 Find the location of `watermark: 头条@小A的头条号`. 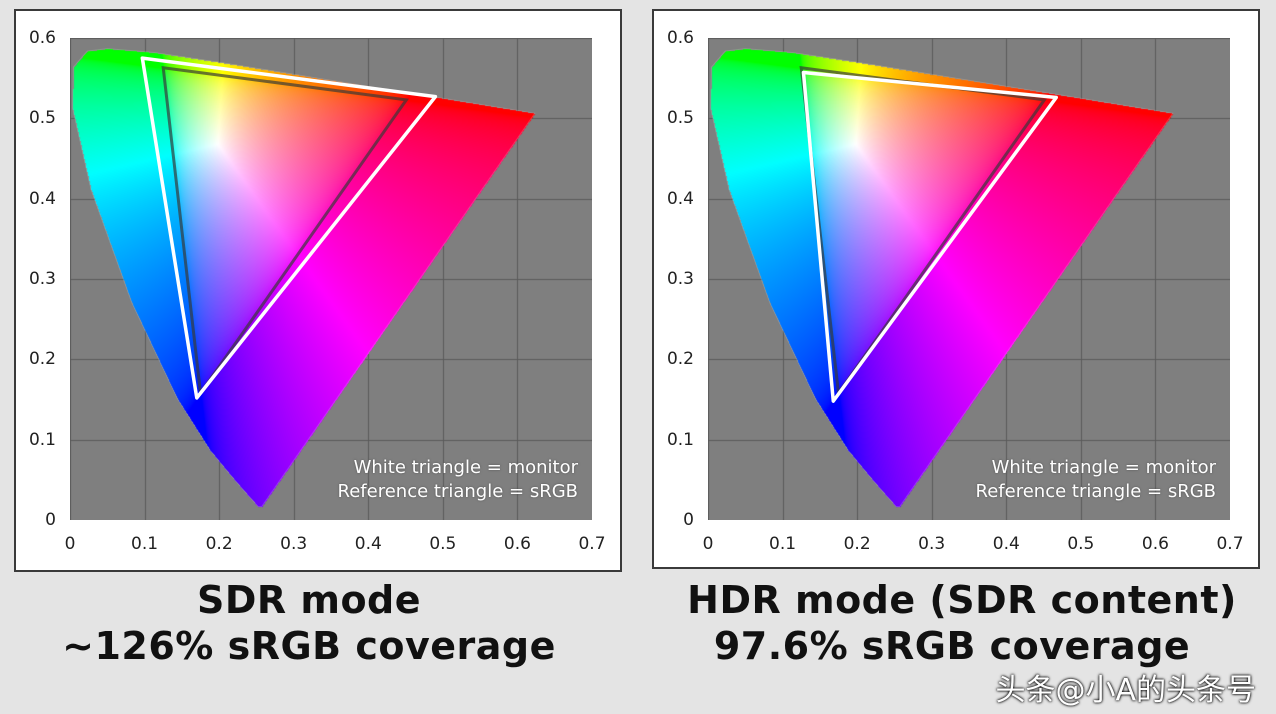

watermark: 头条@小A的头条号 is located at coordinates (1125, 690).